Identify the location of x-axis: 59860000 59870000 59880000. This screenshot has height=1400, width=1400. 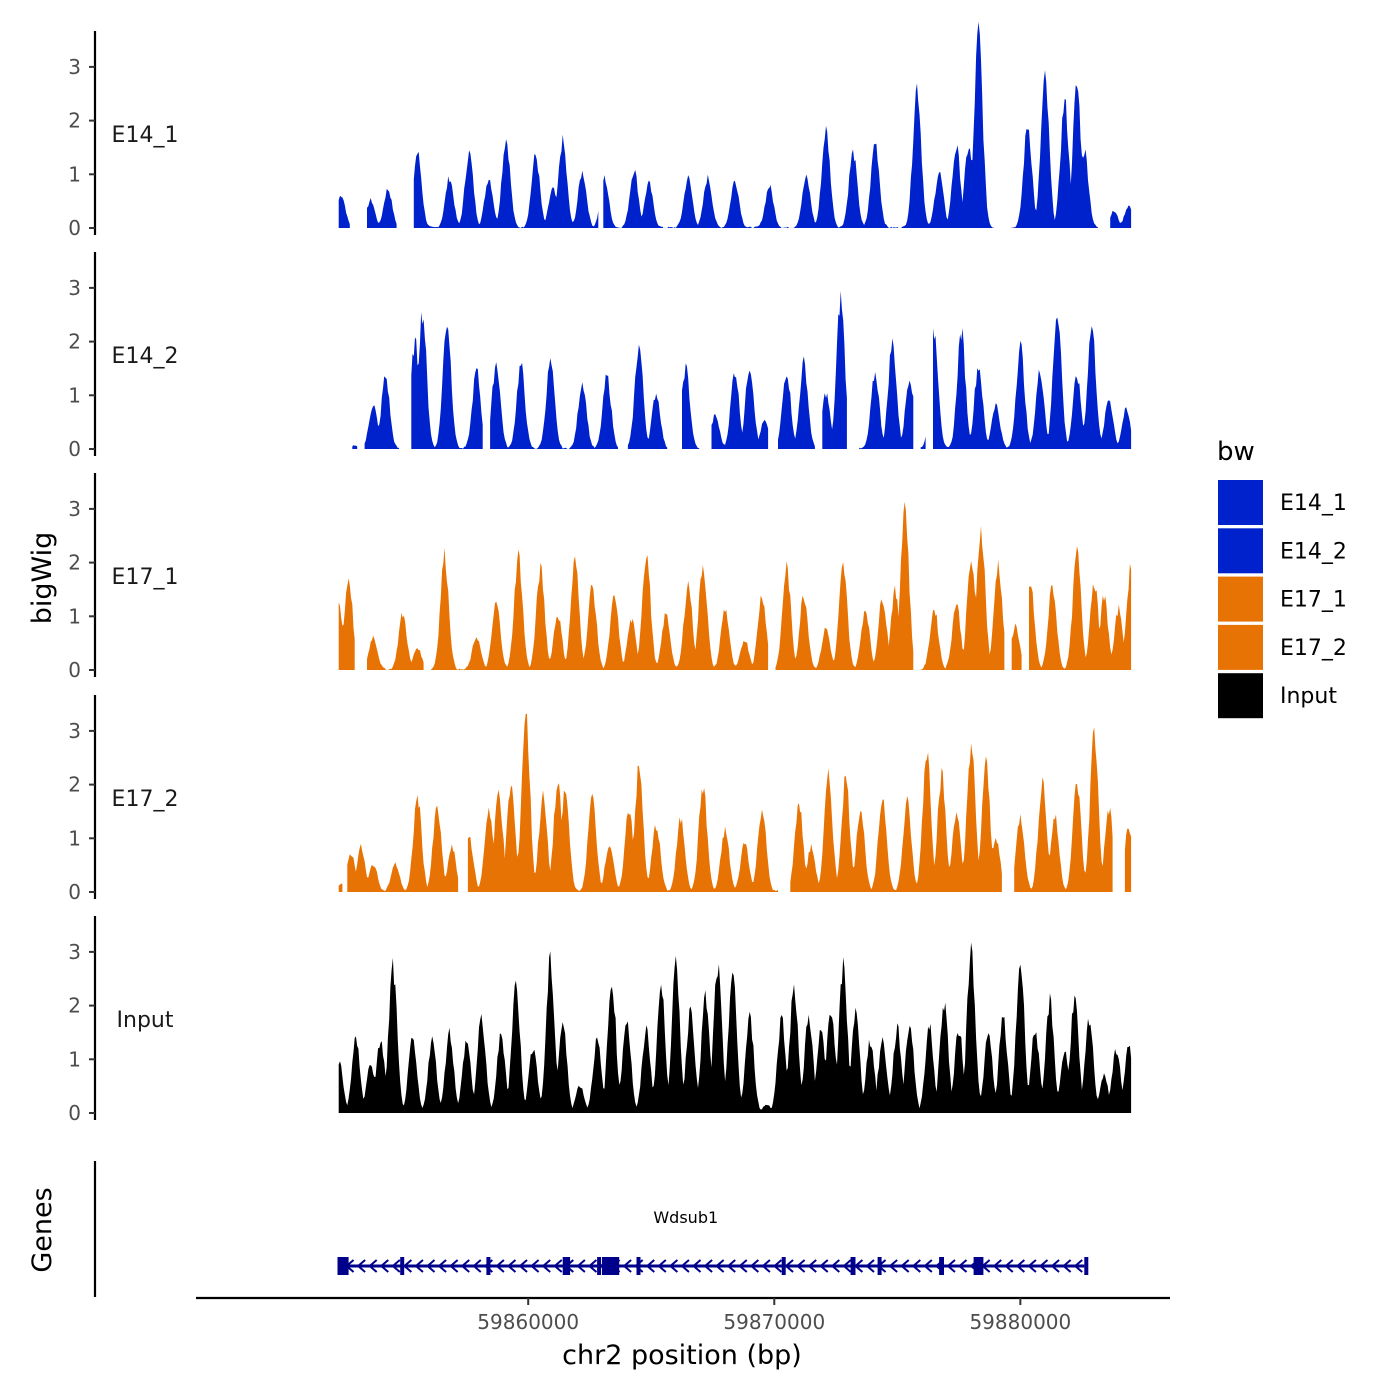
(683, 1315).